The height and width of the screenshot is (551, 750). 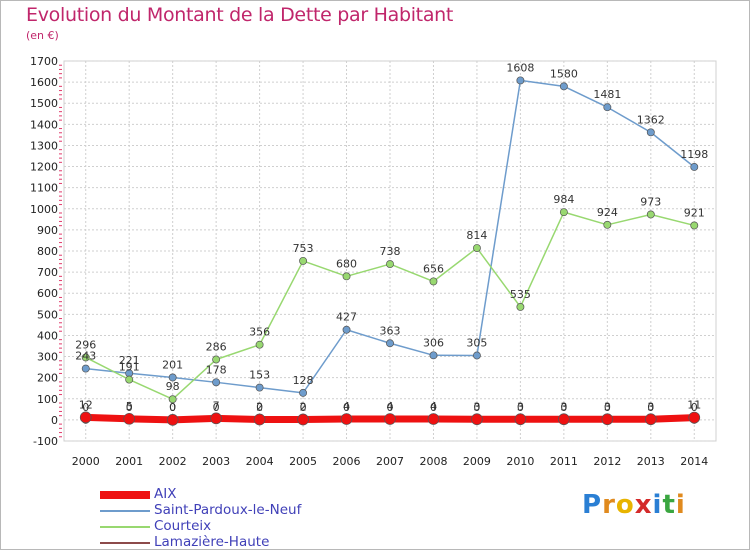 I want to click on logo-letter: P, so click(x=592, y=505).